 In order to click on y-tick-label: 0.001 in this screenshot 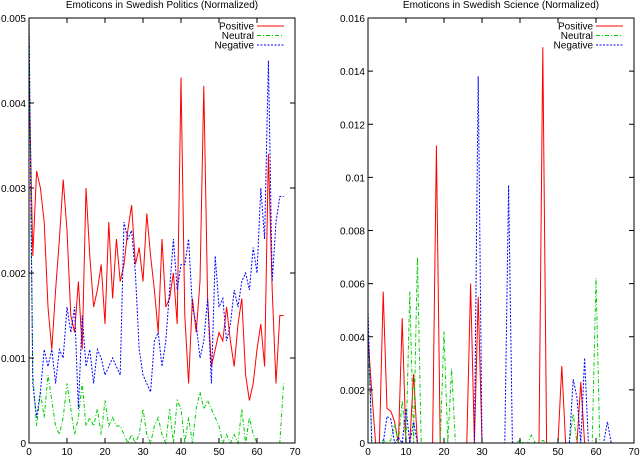, I will do `click(13, 359)`.